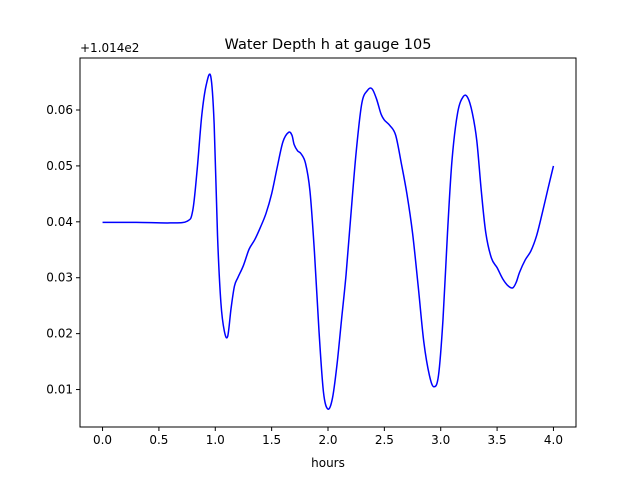 This screenshot has width=640, height=480. Describe the element at coordinates (63, 250) in the screenshot. I see `y-axis-ticks: 0.01 0.02 0.03 0.04 0.05 0.06` at that location.